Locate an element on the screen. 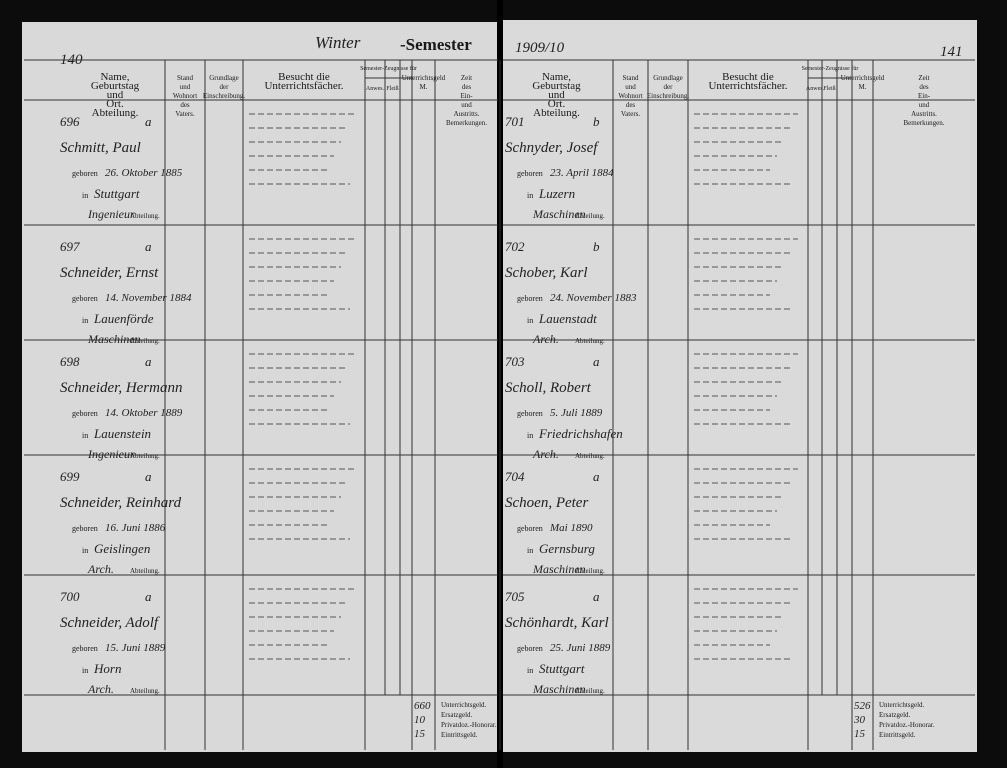 This screenshot has width=1007, height=768. entry-number: 698 is located at coordinates (70, 361).